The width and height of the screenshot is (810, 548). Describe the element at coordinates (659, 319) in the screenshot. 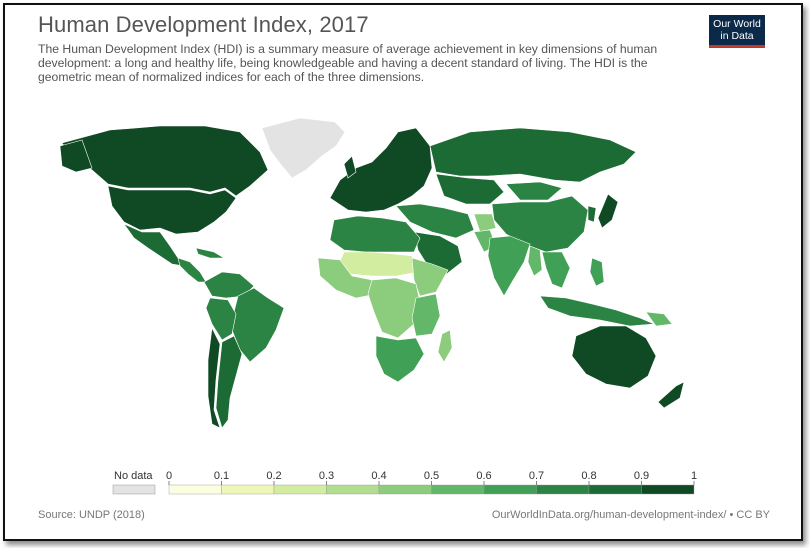

I see `region-png` at that location.